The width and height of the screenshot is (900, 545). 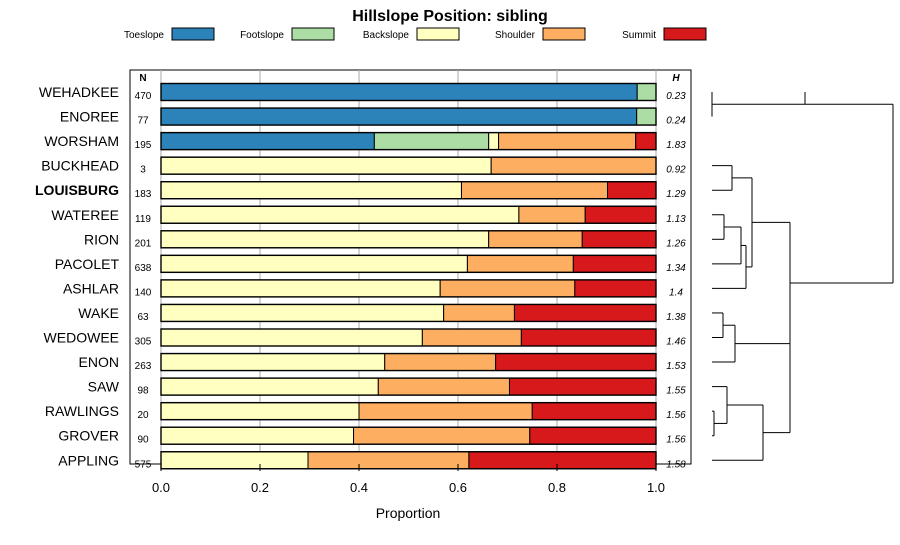 What do you see at coordinates (567, 141) in the screenshot?
I see `bar-worsham-shoulder` at bounding box center [567, 141].